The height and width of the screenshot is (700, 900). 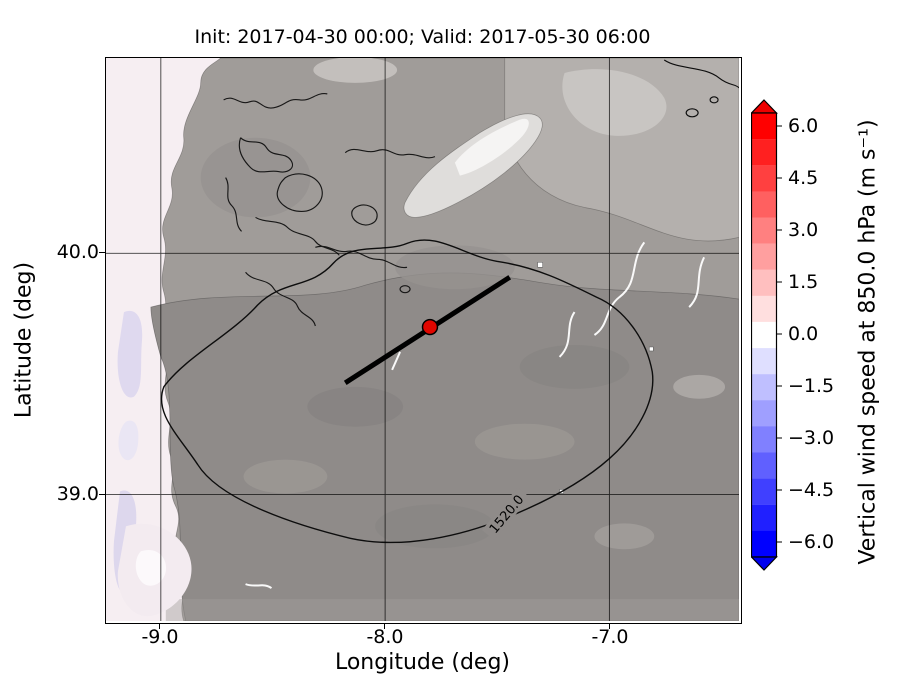 I want to click on colorbar-axis-label: Vertical wind speed at 850.0 hPa (m s⁻¹), so click(x=868, y=342).